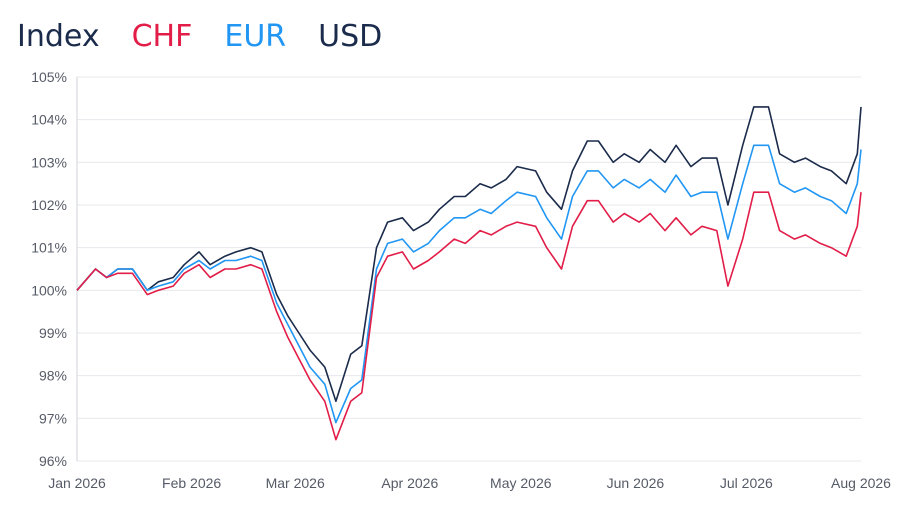  Describe the element at coordinates (53, 376) in the screenshot. I see `y-tick-label: 98%` at that location.